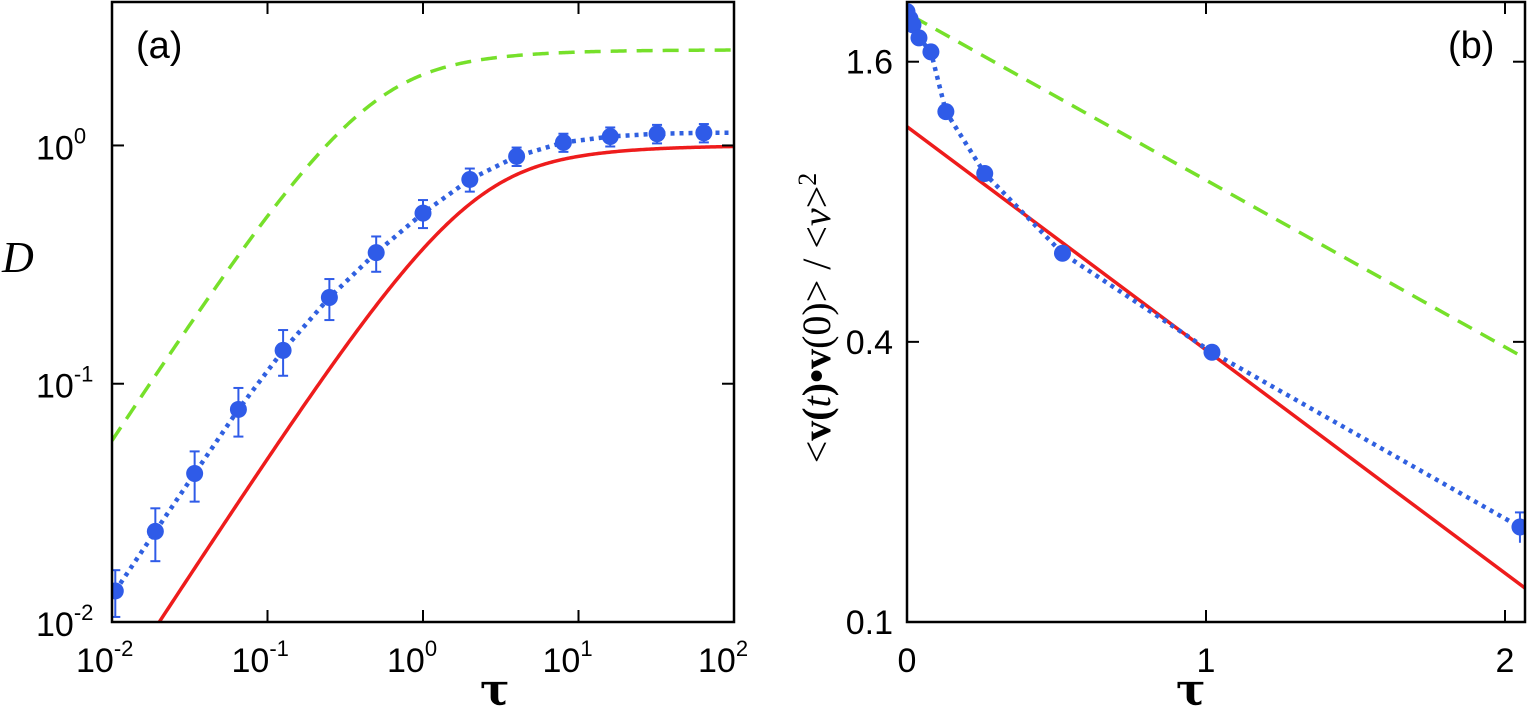  I want to click on a-xtick-exp: -1, so click(279, 648).